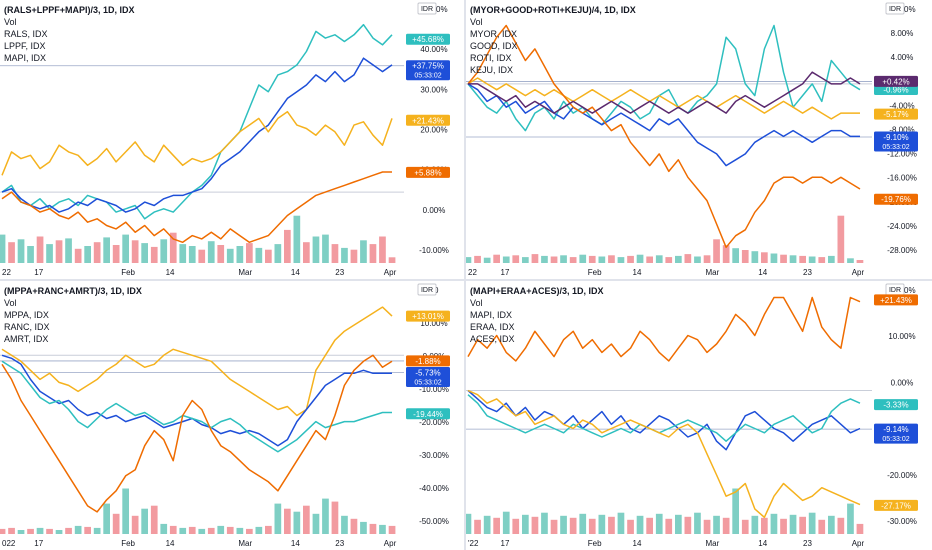 This screenshot has height=550, width=932. Describe the element at coordinates (807, 272) in the screenshot. I see `x-tick-label: 23` at that location.